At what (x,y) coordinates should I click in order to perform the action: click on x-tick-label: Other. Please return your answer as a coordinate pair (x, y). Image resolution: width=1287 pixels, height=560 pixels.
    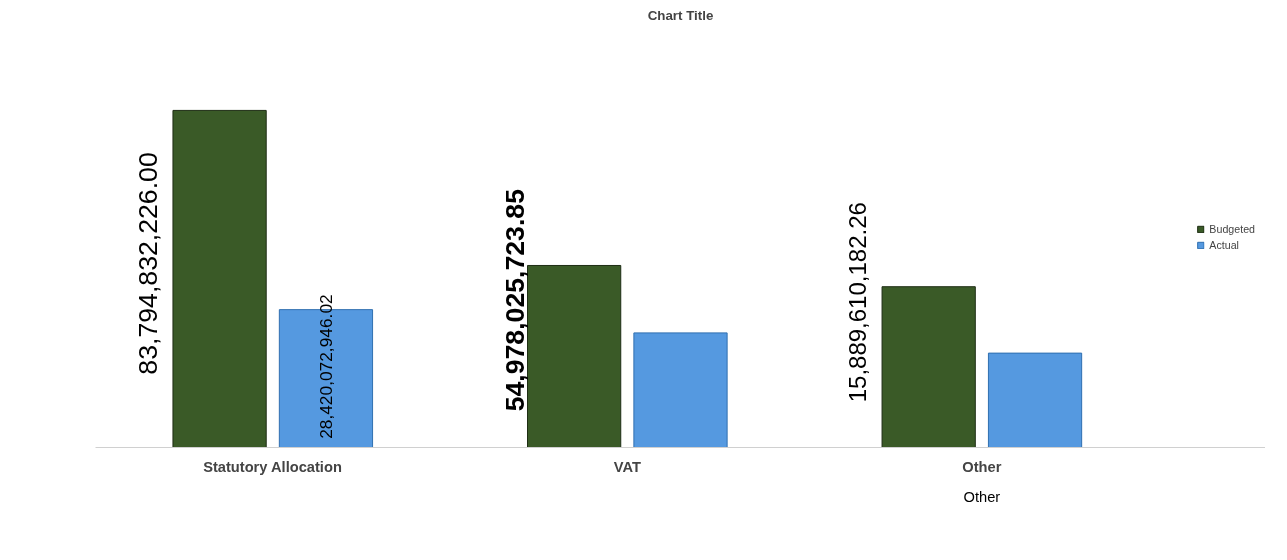
    Looking at the image, I should click on (982, 466).